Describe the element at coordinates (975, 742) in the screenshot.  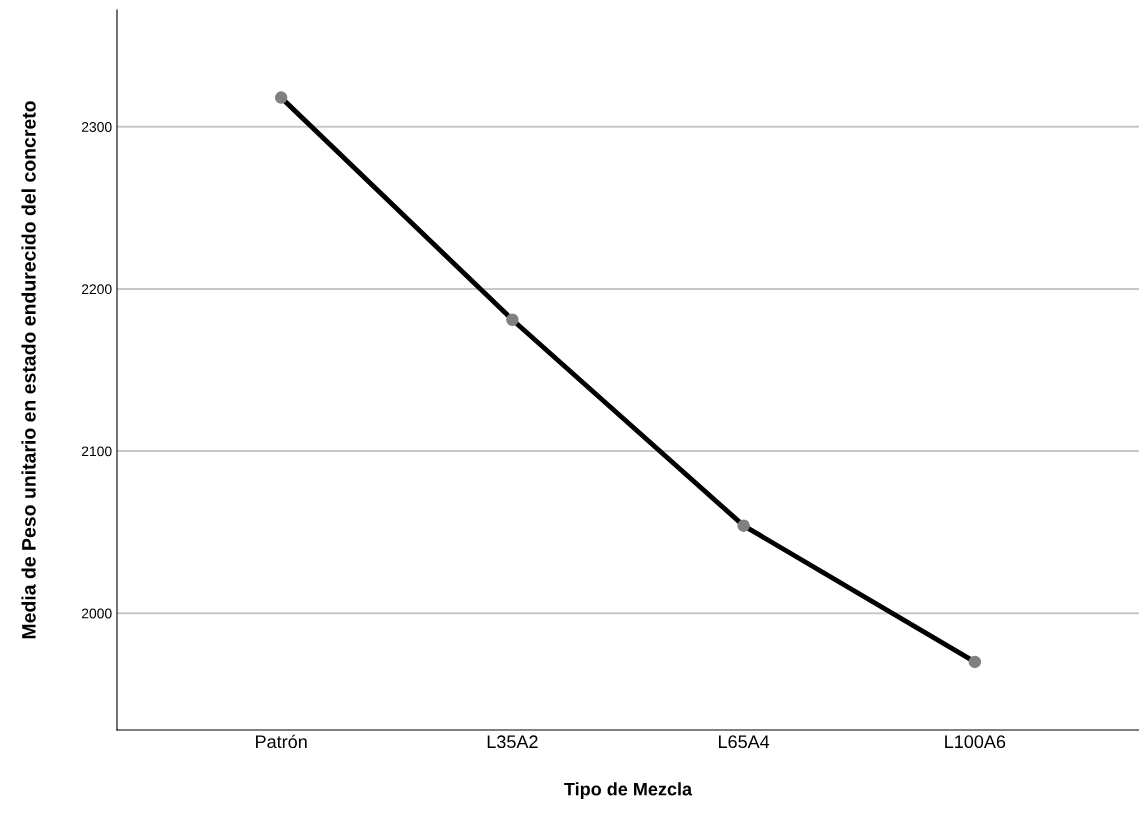
I see `x-tick-label: L100A6` at that location.